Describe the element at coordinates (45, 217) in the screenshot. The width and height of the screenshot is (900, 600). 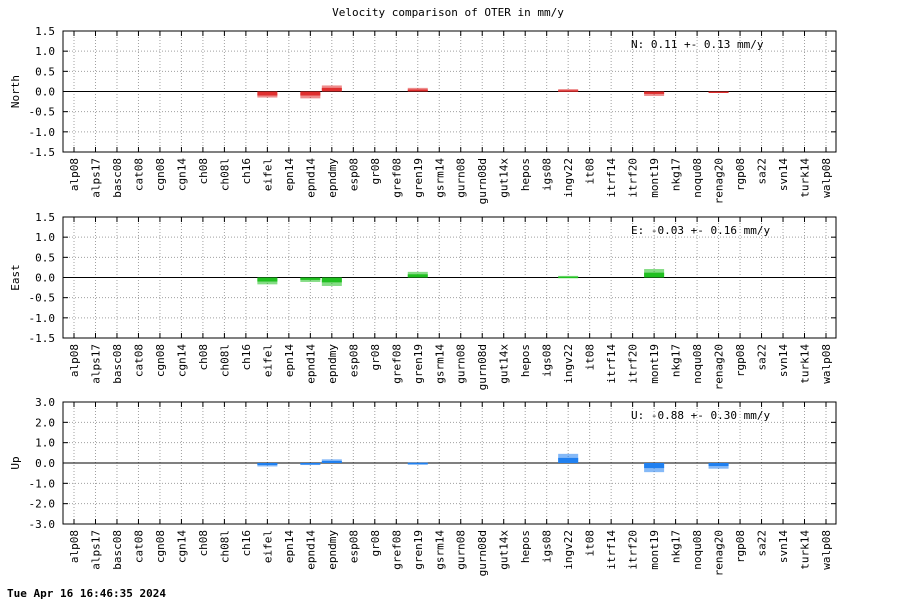
I see `y-tick-label: 1.5` at that location.